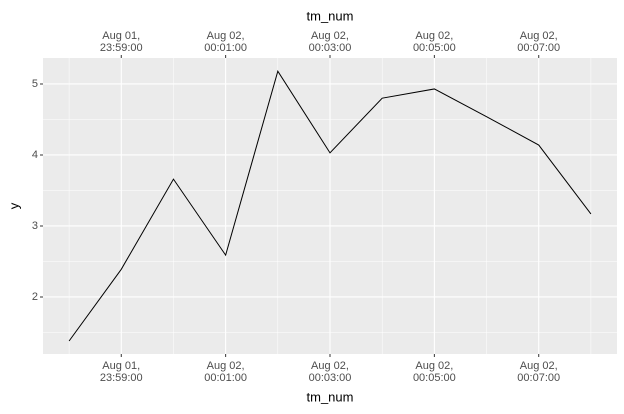  What do you see at coordinates (35, 297) in the screenshot?
I see `y-tick-label: 2` at bounding box center [35, 297].